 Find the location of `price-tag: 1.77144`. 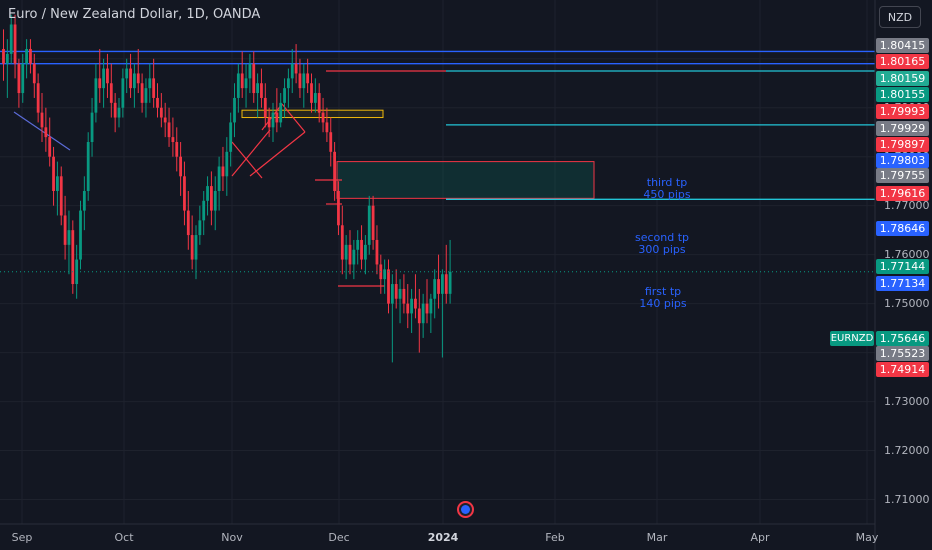

price-tag: 1.77144 is located at coordinates (902, 266).